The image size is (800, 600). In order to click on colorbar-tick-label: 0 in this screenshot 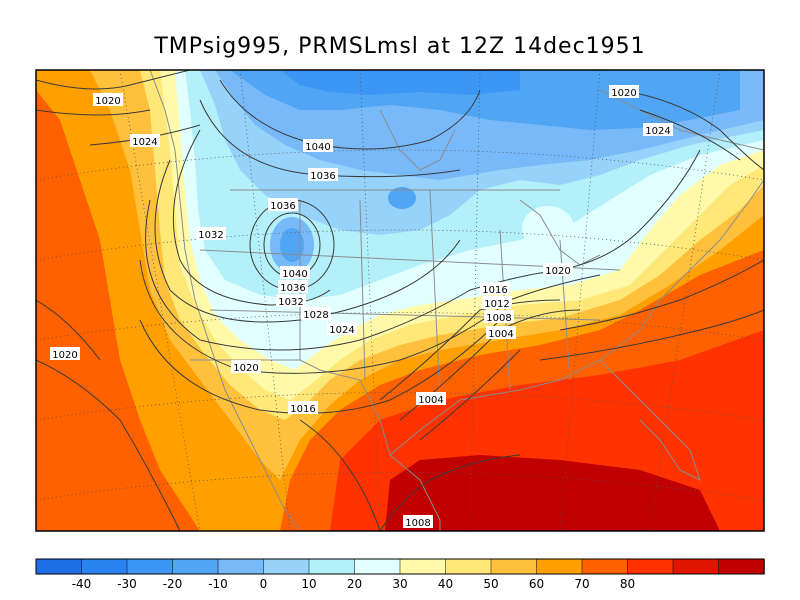, I will do `click(264, 584)`.